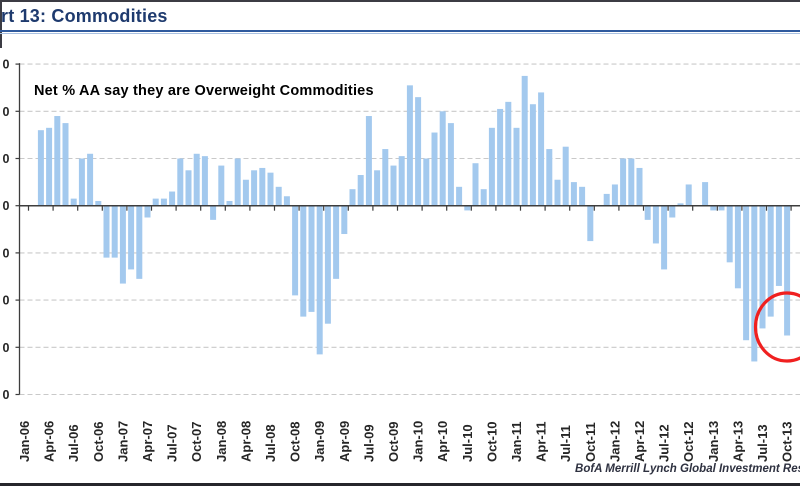  What do you see at coordinates (687, 469) in the screenshot?
I see `source-attribution: BofA Merrill Lynch Global Investment Res` at bounding box center [687, 469].